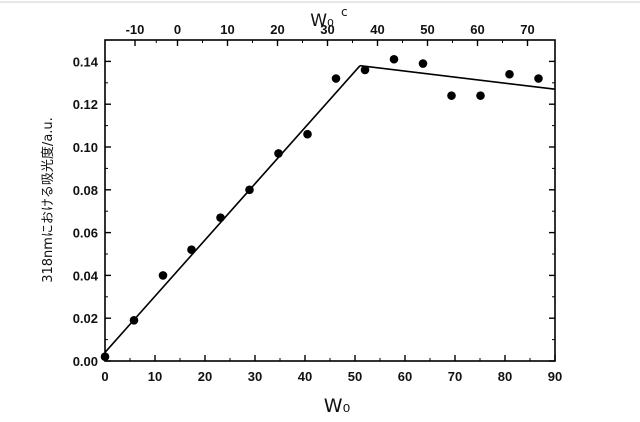 This screenshot has height=422, width=640. I want to click on top-tick-label: 70, so click(527, 29).